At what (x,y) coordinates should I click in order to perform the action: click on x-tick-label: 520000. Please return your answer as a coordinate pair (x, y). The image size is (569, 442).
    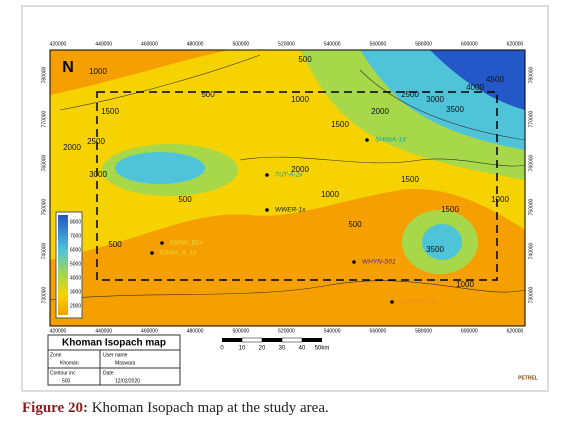
    Looking at the image, I should click on (286, 331).